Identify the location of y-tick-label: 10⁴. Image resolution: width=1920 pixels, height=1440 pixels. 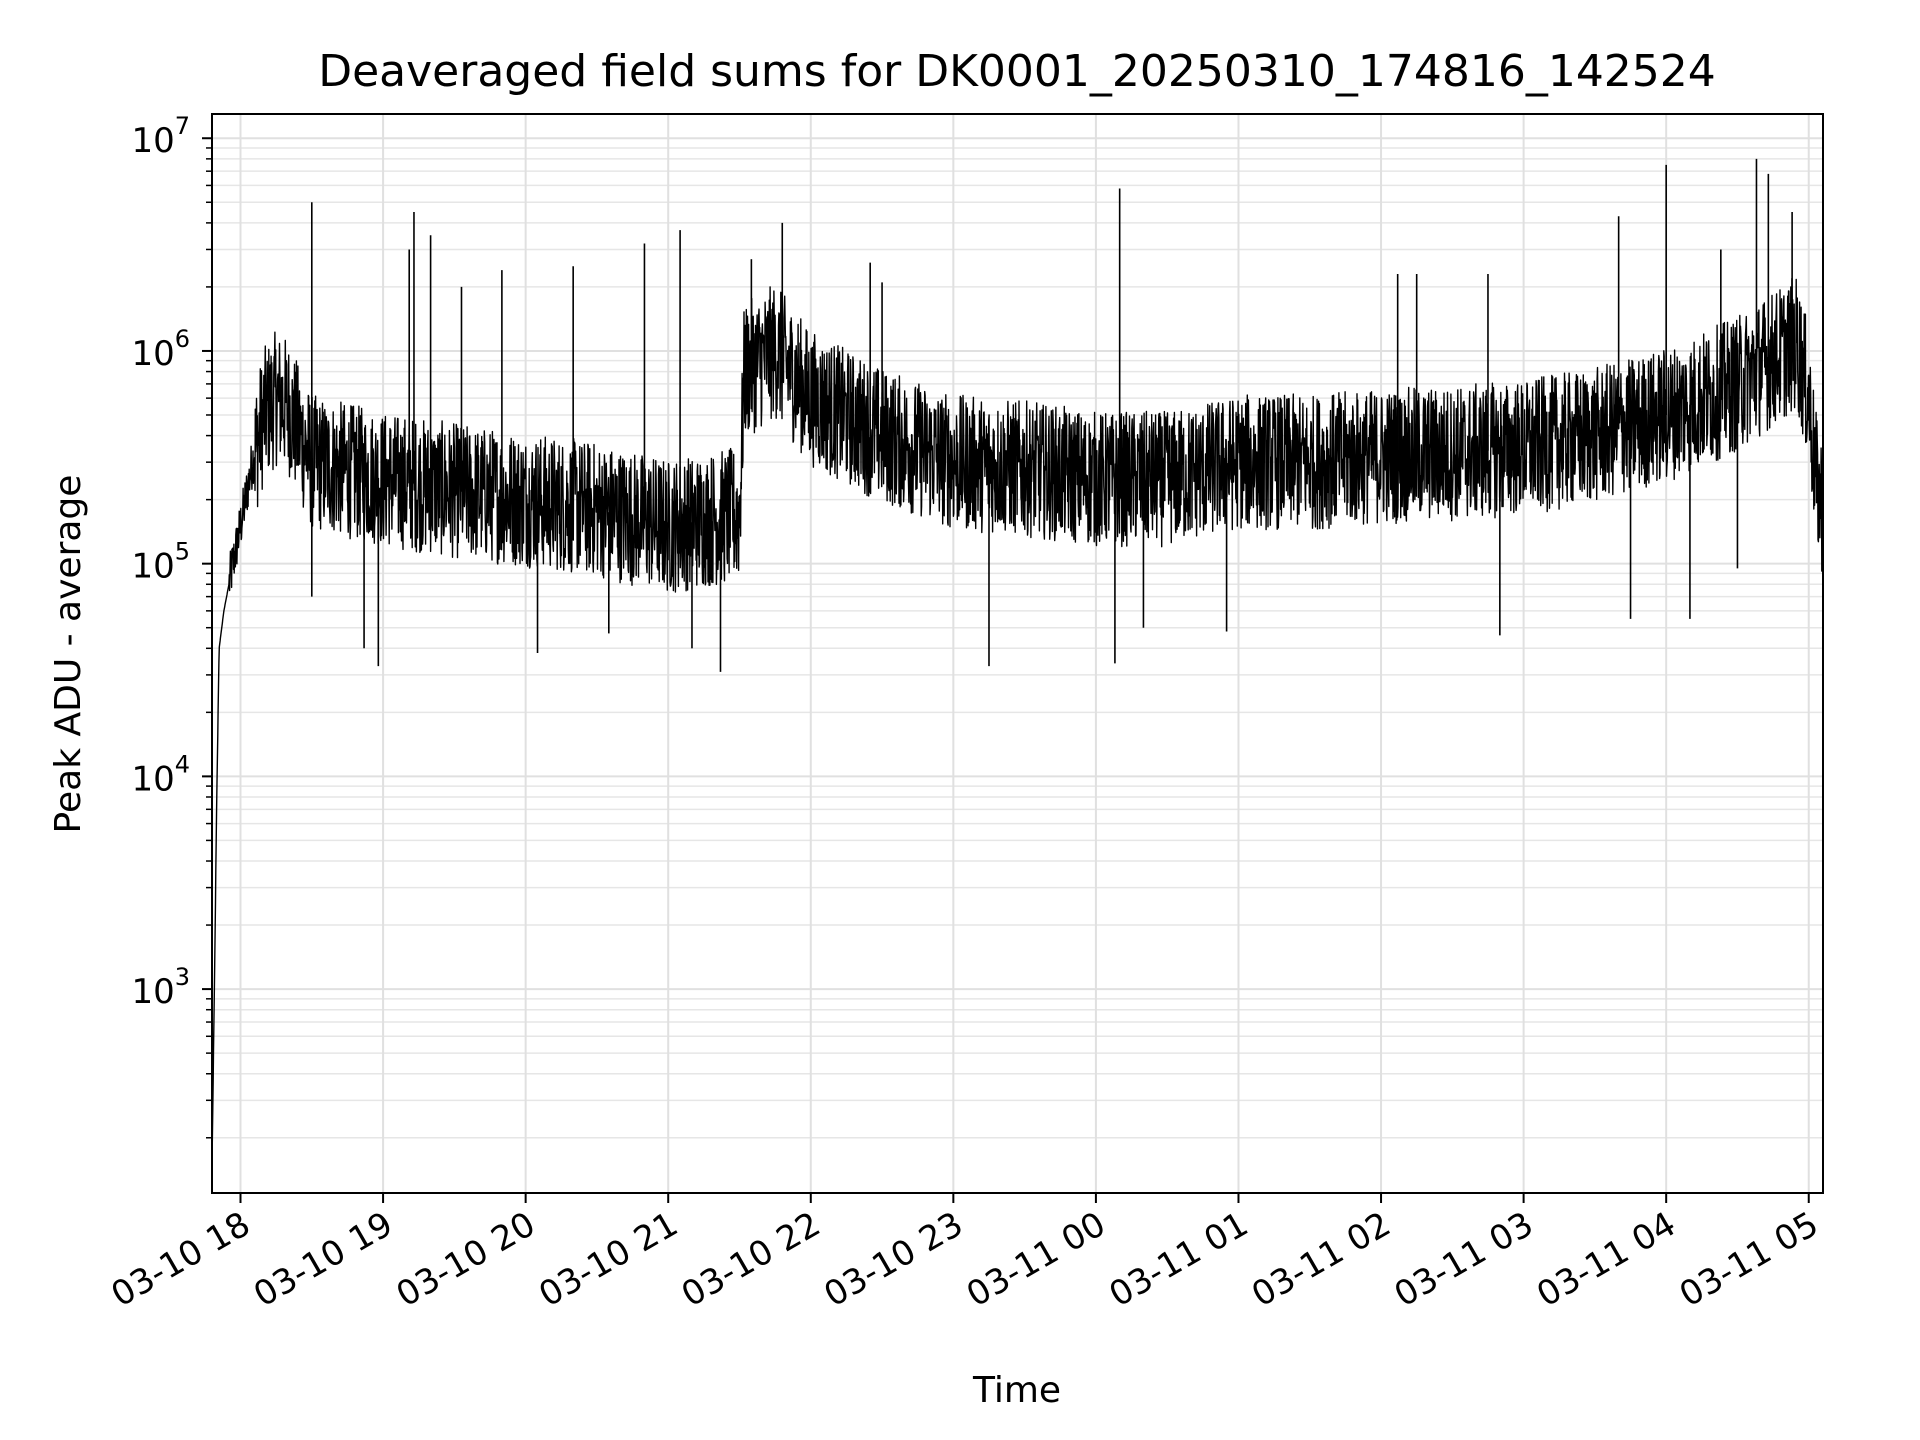
(160, 774).